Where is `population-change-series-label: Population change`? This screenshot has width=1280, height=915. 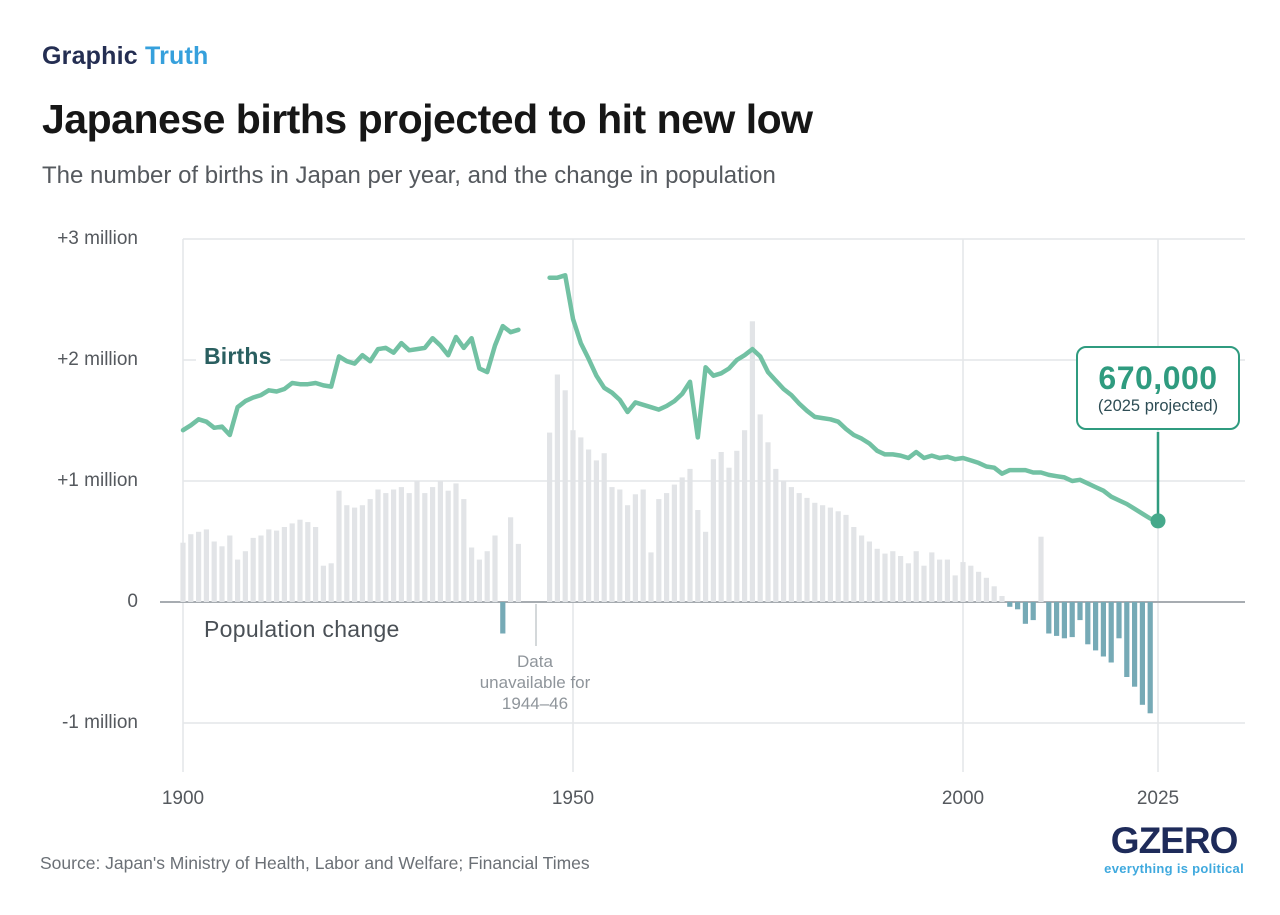
population-change-series-label: Population change is located at coordinates (302, 629).